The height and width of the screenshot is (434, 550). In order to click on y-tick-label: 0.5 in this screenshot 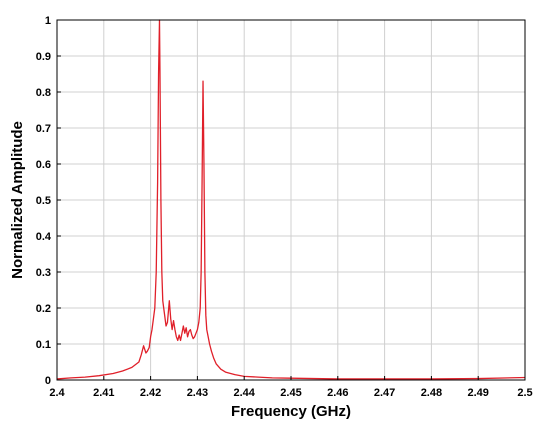, I will do `click(43, 201)`.